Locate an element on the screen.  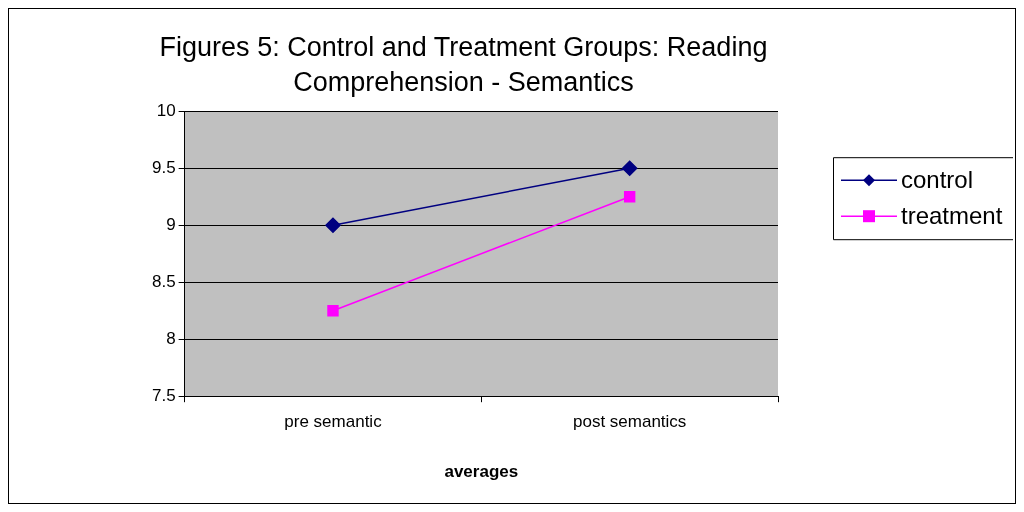
y-tick-label: 9 is located at coordinates (171, 224).